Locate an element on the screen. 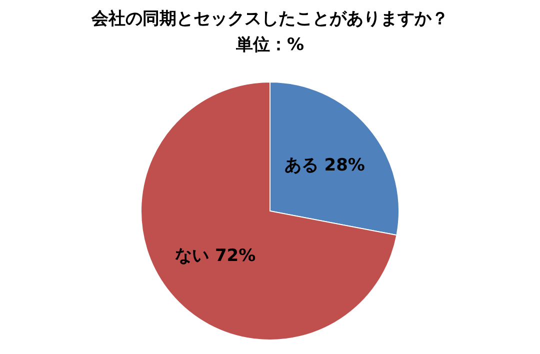 The image size is (540, 354). slice-label: ある 28% is located at coordinates (324, 165).